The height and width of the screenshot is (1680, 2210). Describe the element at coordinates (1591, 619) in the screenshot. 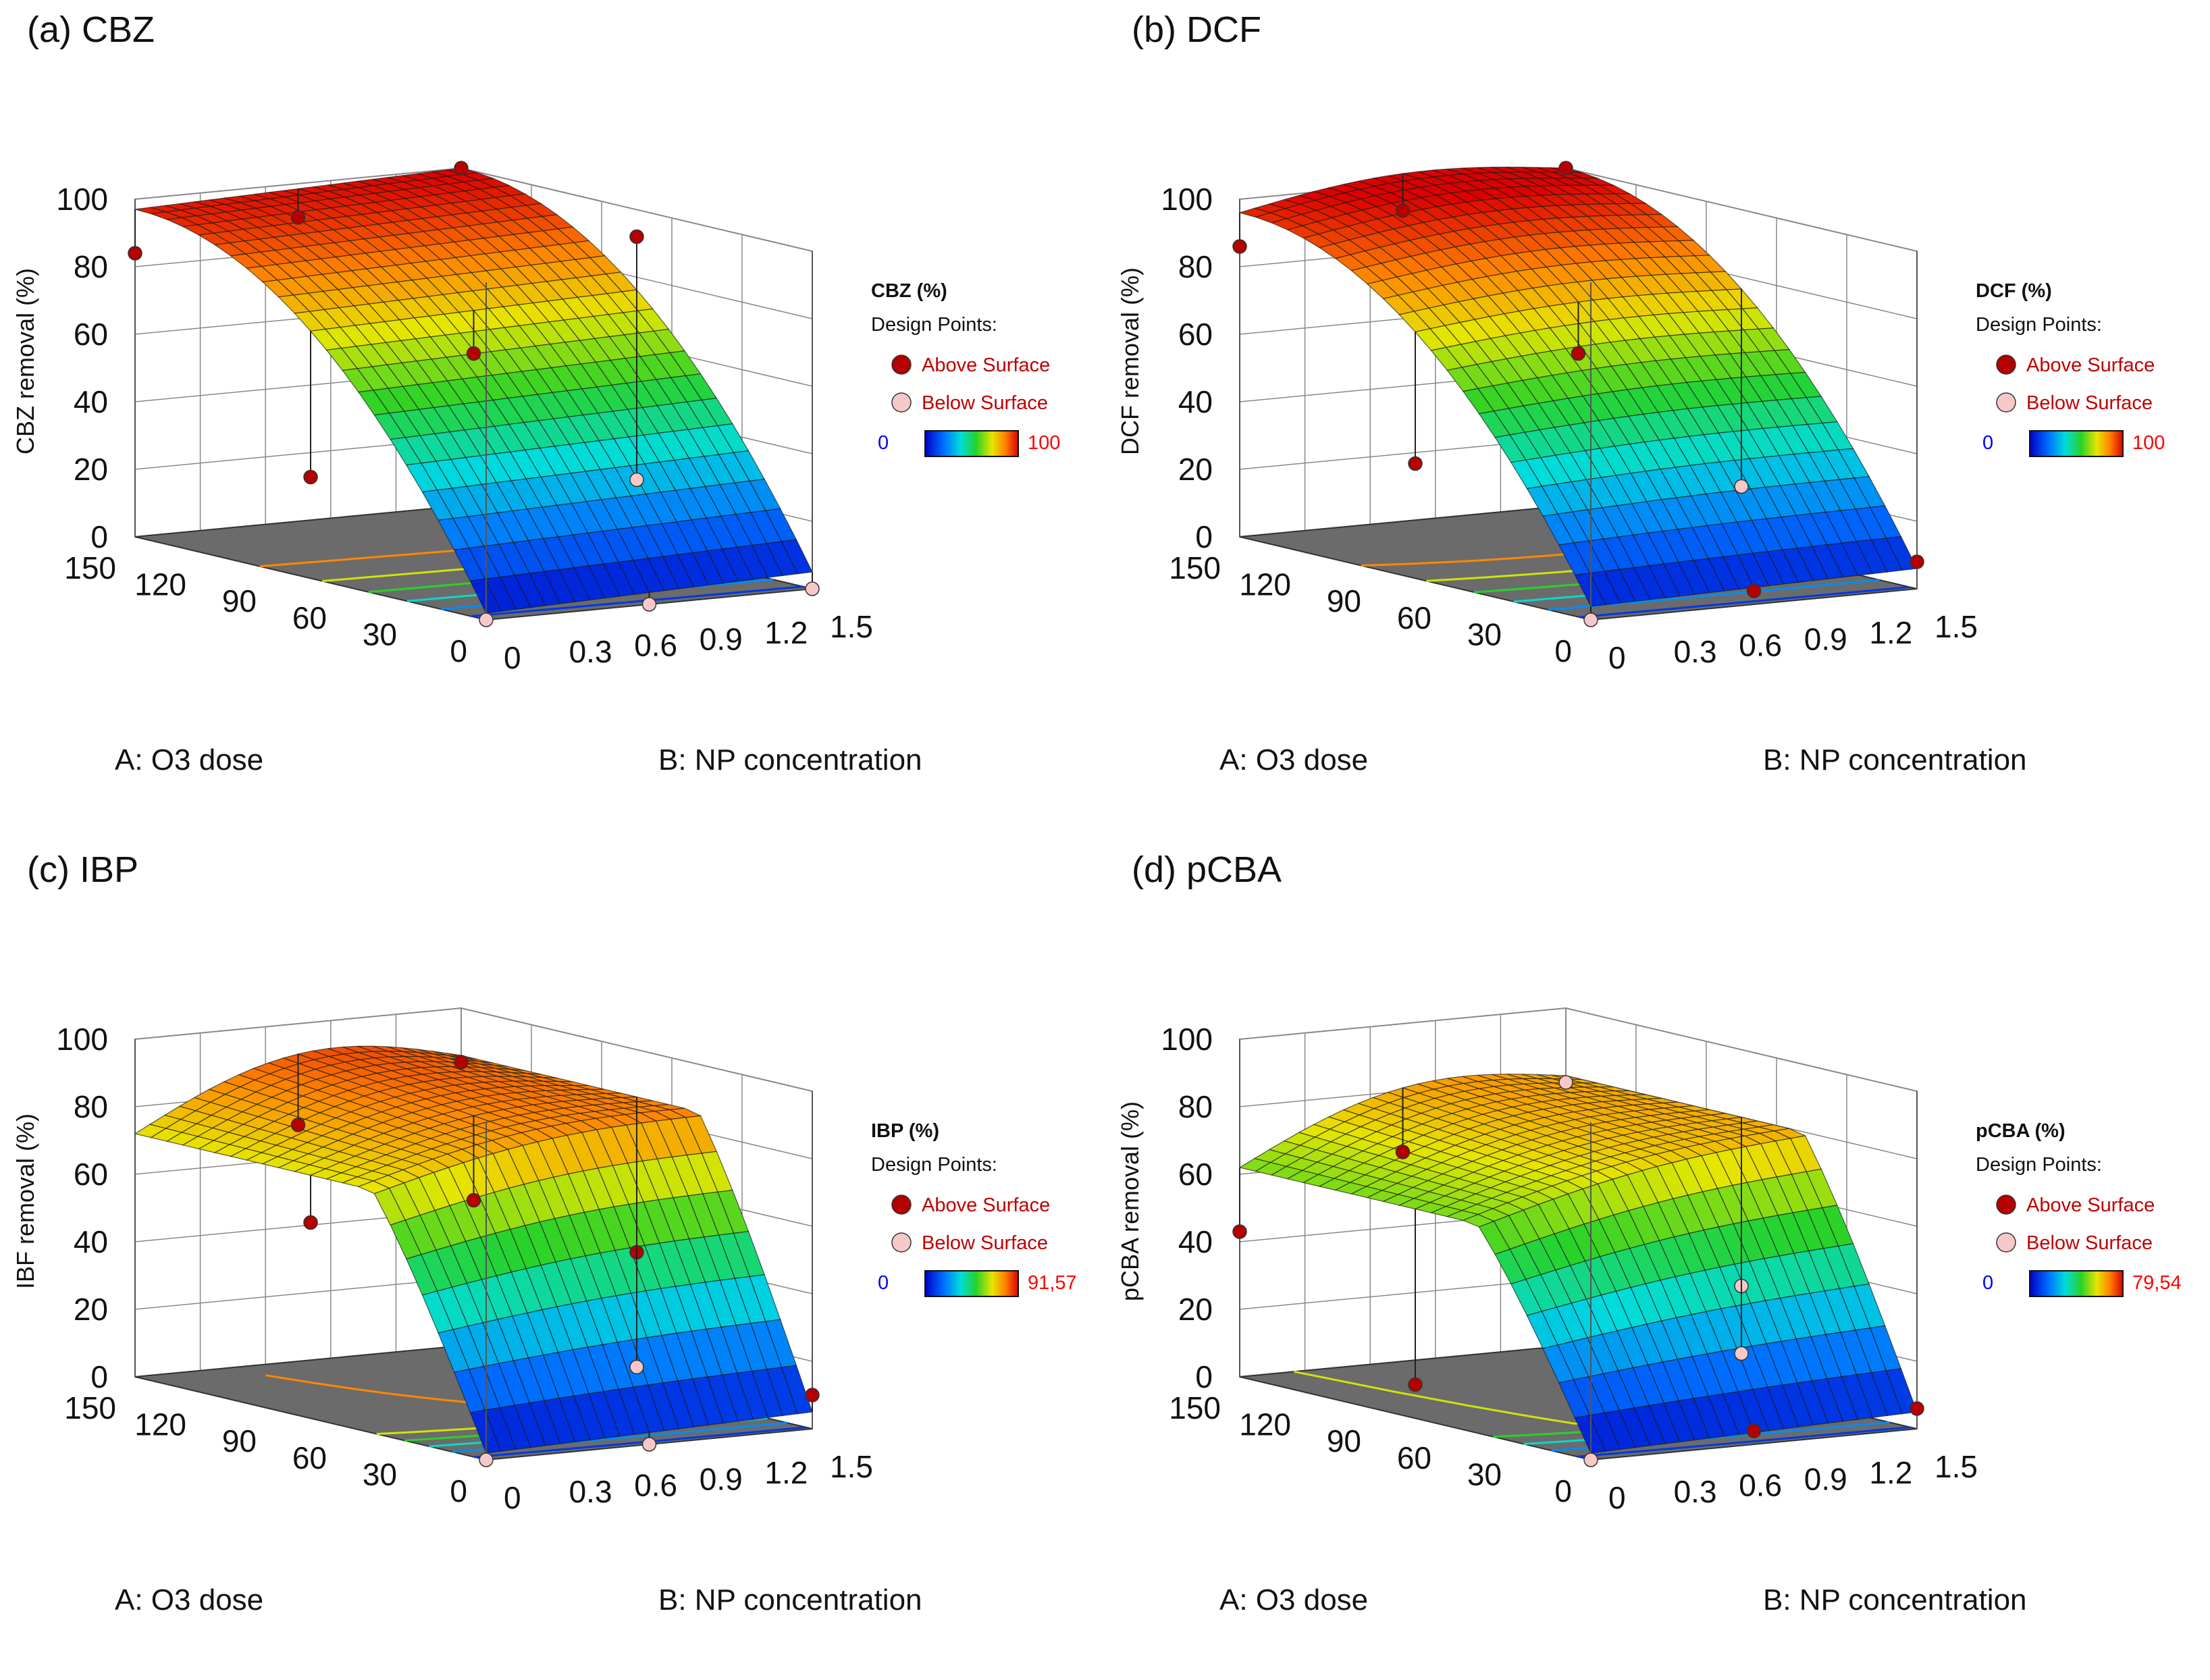

I see `chart-b-design-point-below` at that location.